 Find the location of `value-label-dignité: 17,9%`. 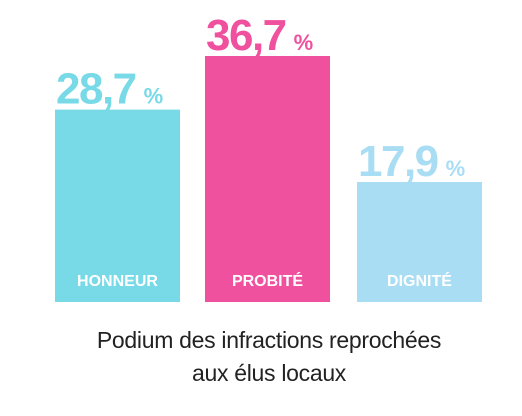

value-label-dignité: 17,9% is located at coordinates (411, 161).